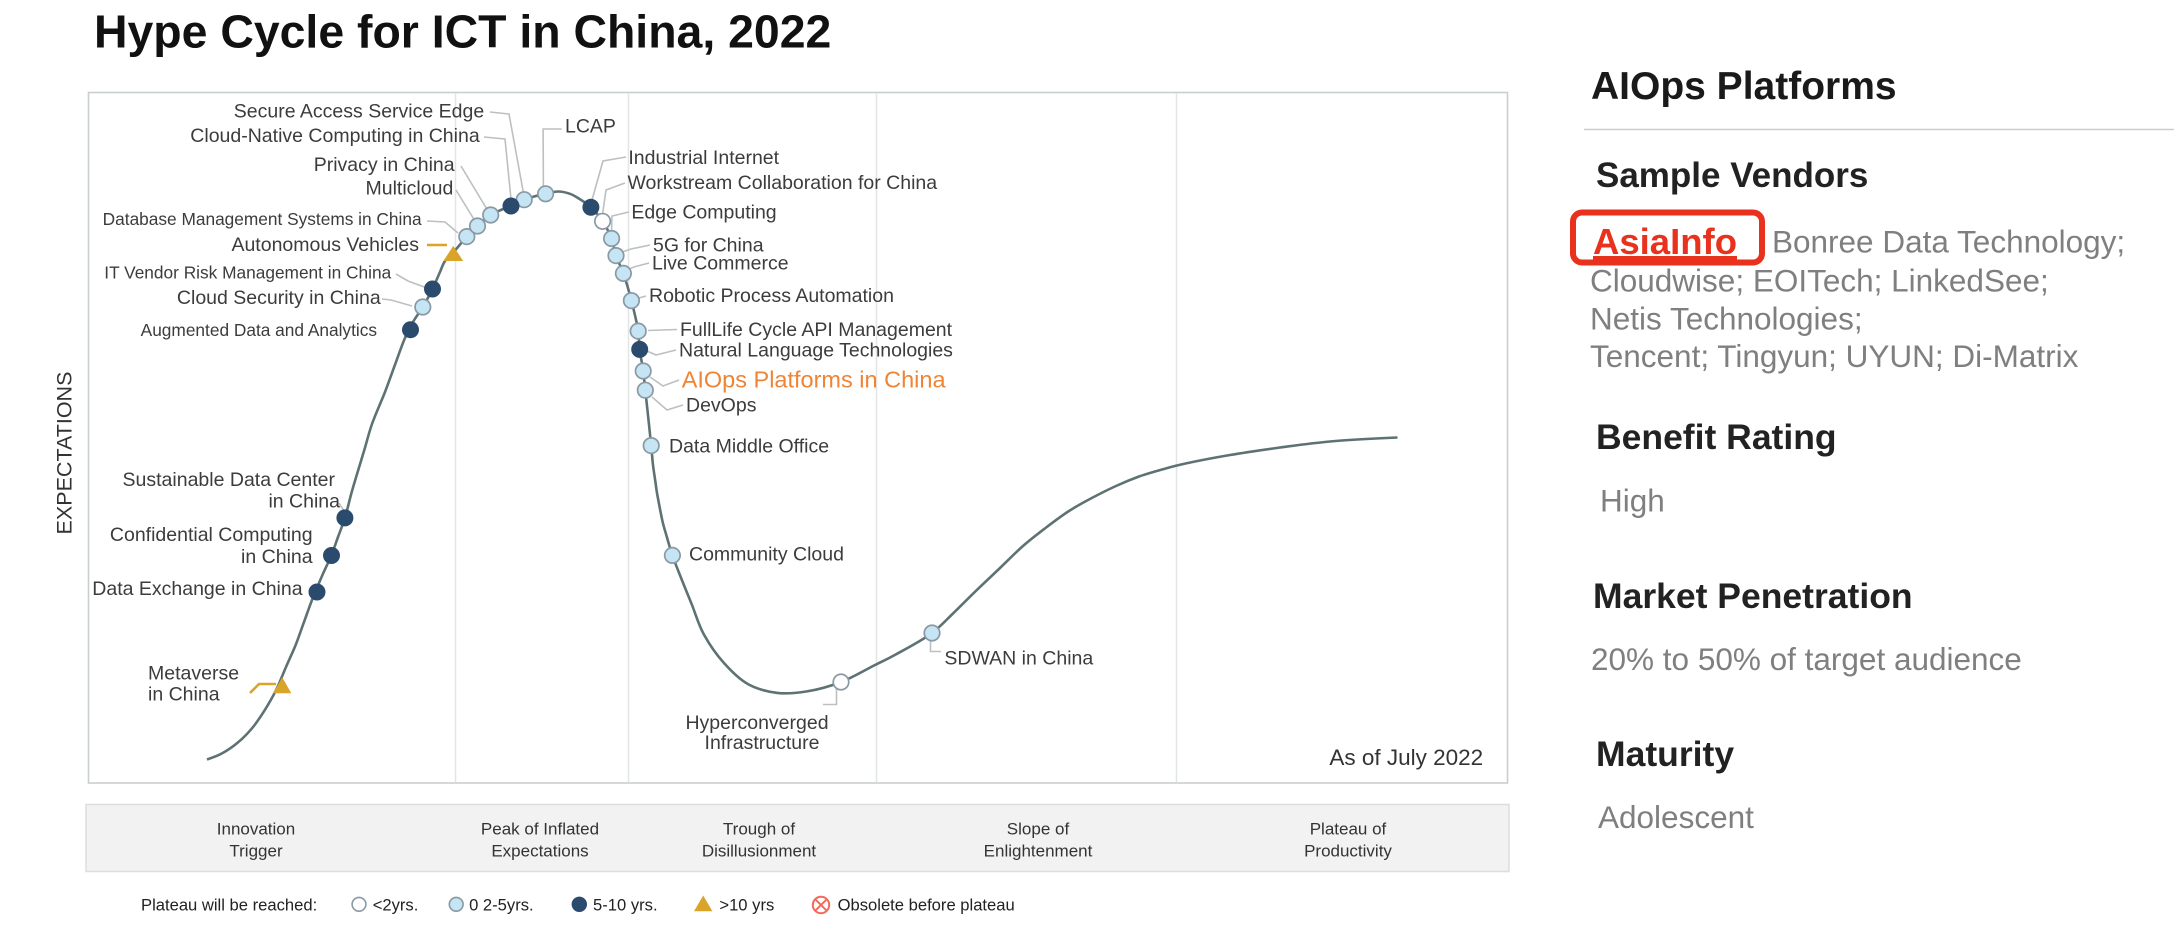  What do you see at coordinates (1819, 281) in the screenshot?
I see `svg-text: Cloudwise; EOITech; LinkedSee;` at bounding box center [1819, 281].